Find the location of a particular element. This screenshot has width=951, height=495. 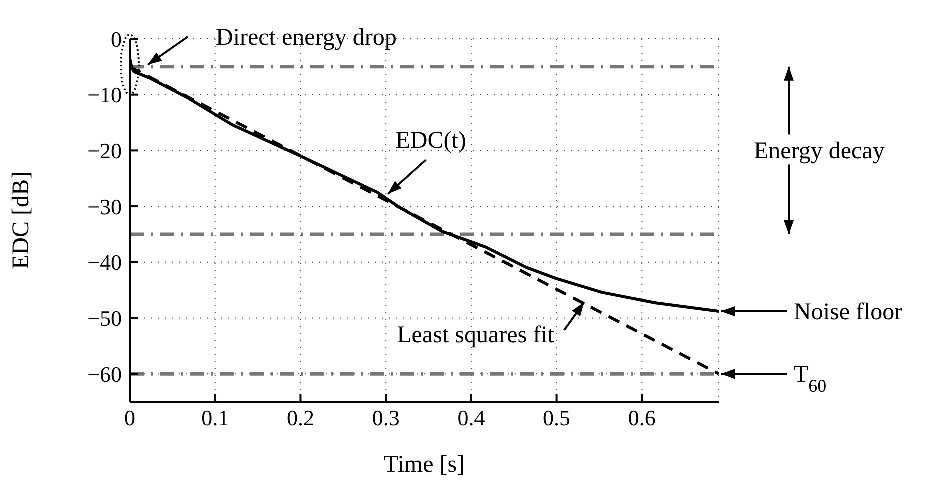

annotation: Direct energy drop is located at coordinates (306, 37).